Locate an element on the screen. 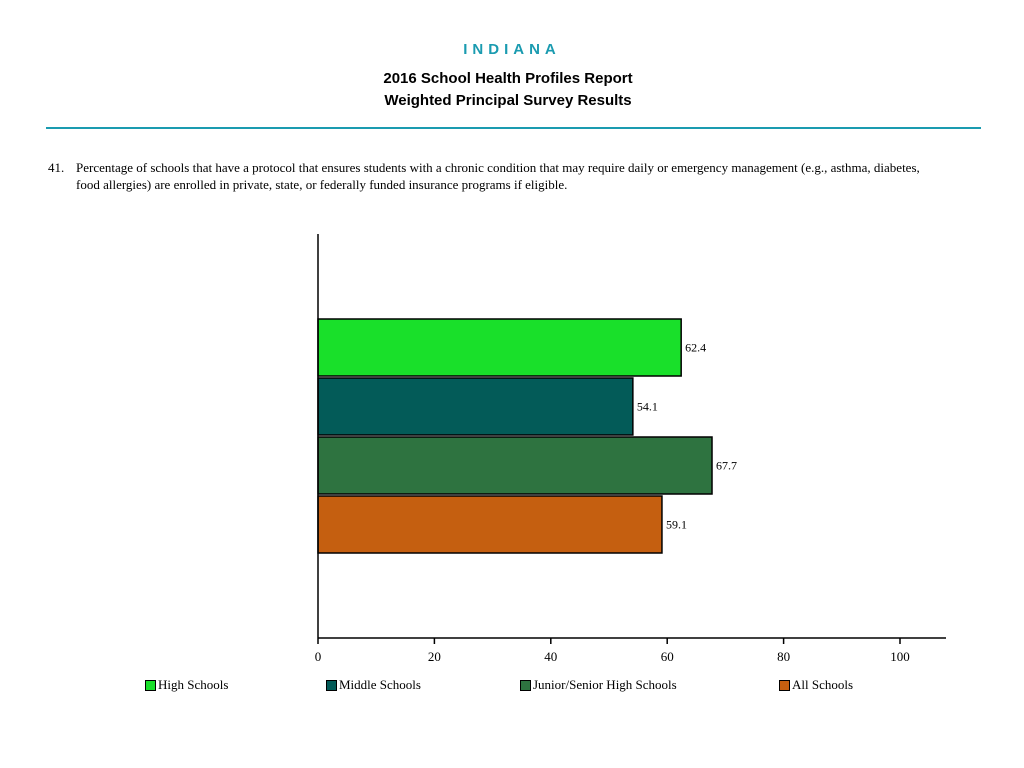  legend-label-high-schools: High Schools is located at coordinates (193, 684).